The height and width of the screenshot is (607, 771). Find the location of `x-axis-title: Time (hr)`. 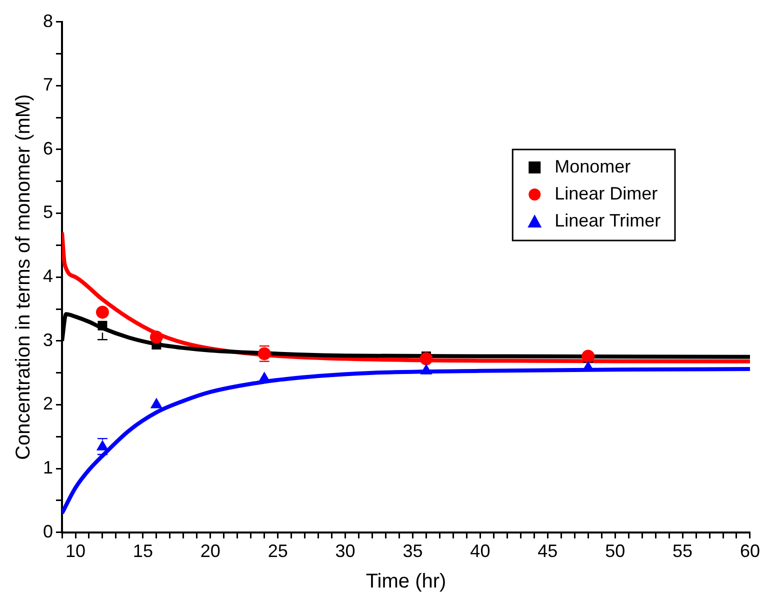

x-axis-title: Time (hr) is located at coordinates (406, 581).